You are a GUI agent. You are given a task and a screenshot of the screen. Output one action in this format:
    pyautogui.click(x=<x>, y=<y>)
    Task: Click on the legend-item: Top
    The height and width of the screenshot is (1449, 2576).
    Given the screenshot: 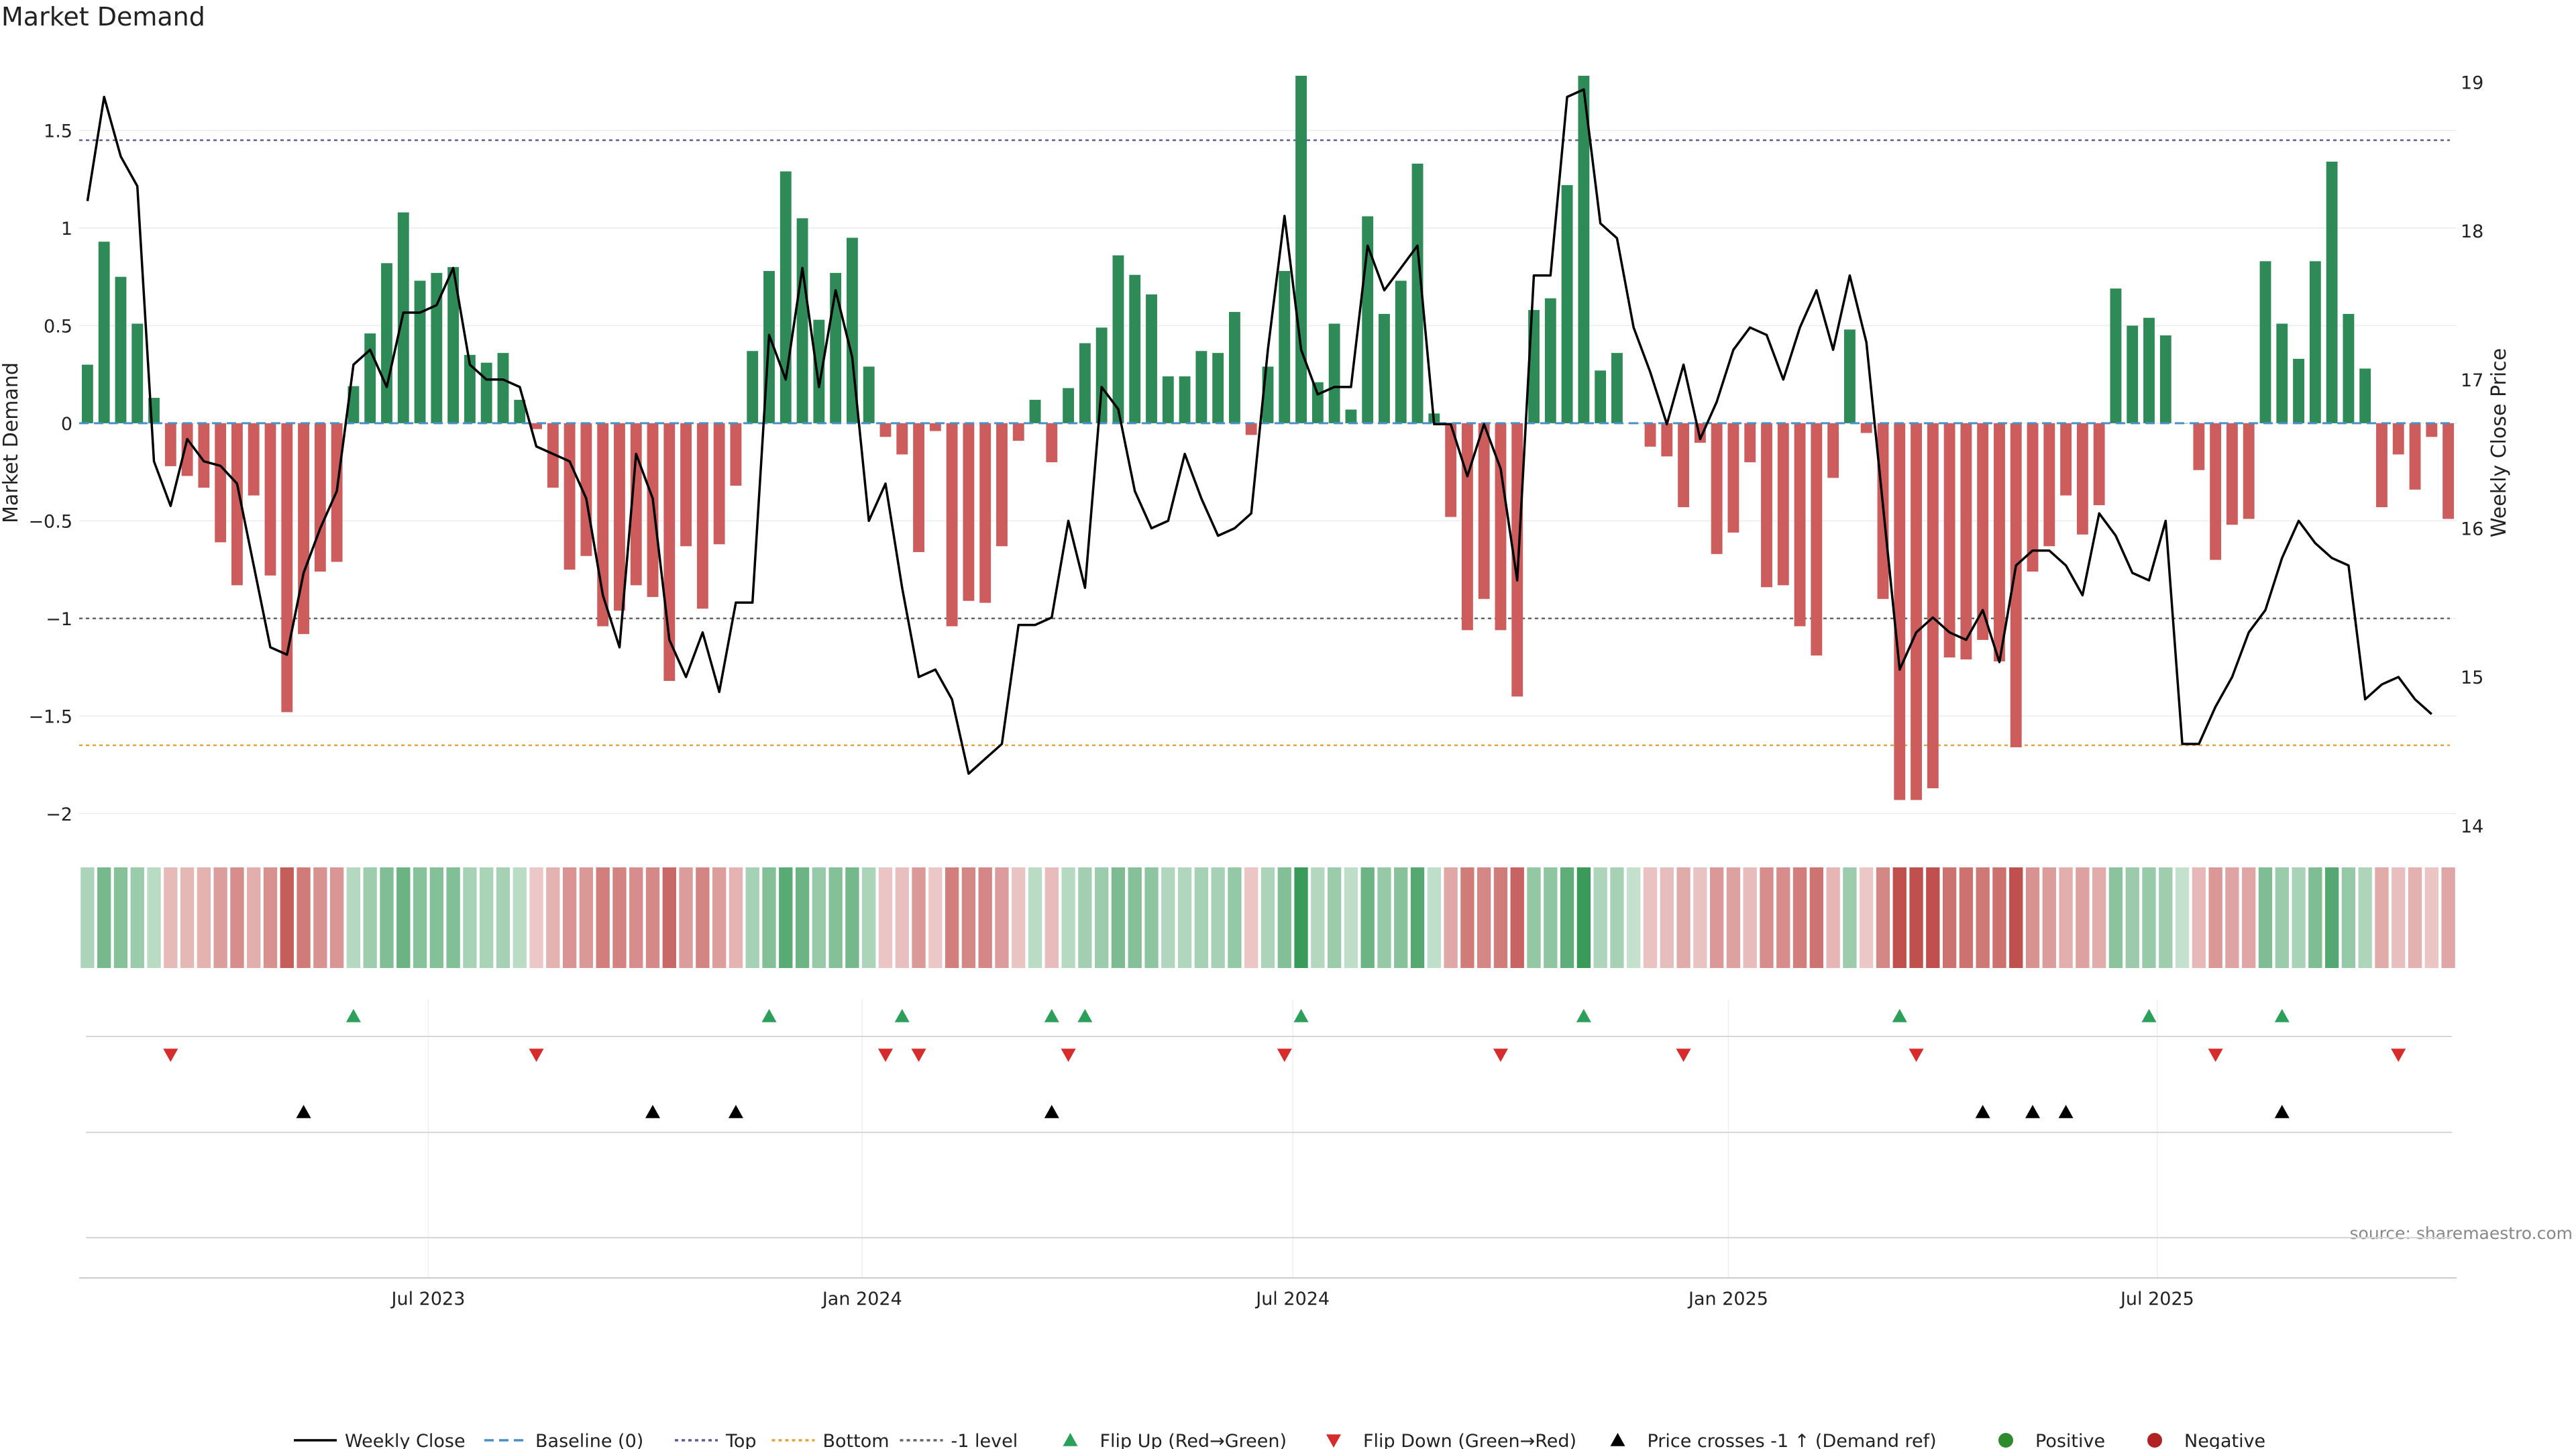 What is the action you would take?
    pyautogui.click(x=716, y=1440)
    